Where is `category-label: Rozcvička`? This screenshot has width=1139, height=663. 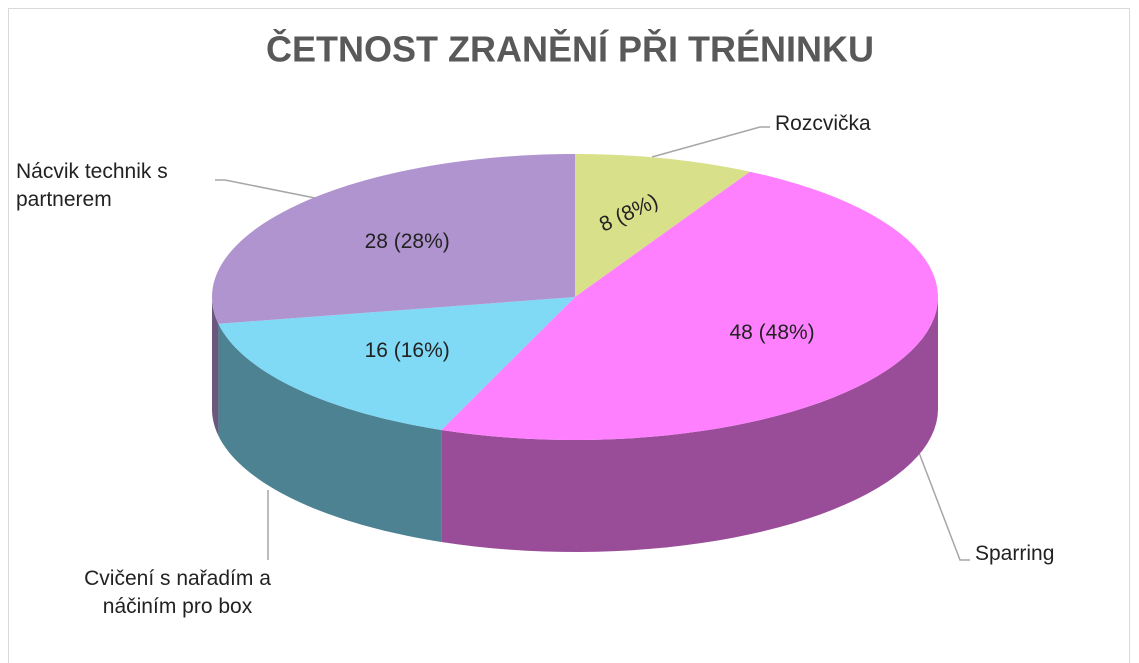
category-label: Rozcvička is located at coordinates (823, 123).